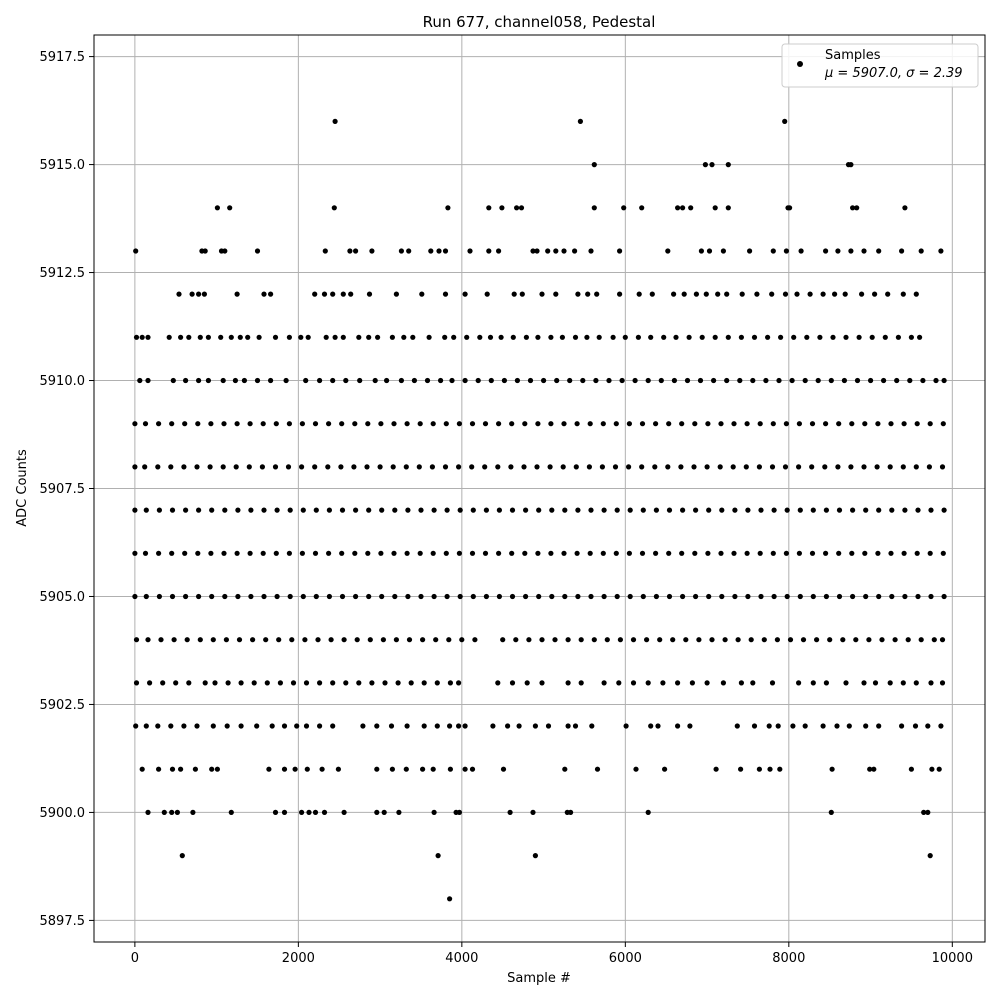 The width and height of the screenshot is (1000, 1000). What do you see at coordinates (539, 22) in the screenshot?
I see `chart-title: Run 677, channel058, Pedestal` at bounding box center [539, 22].